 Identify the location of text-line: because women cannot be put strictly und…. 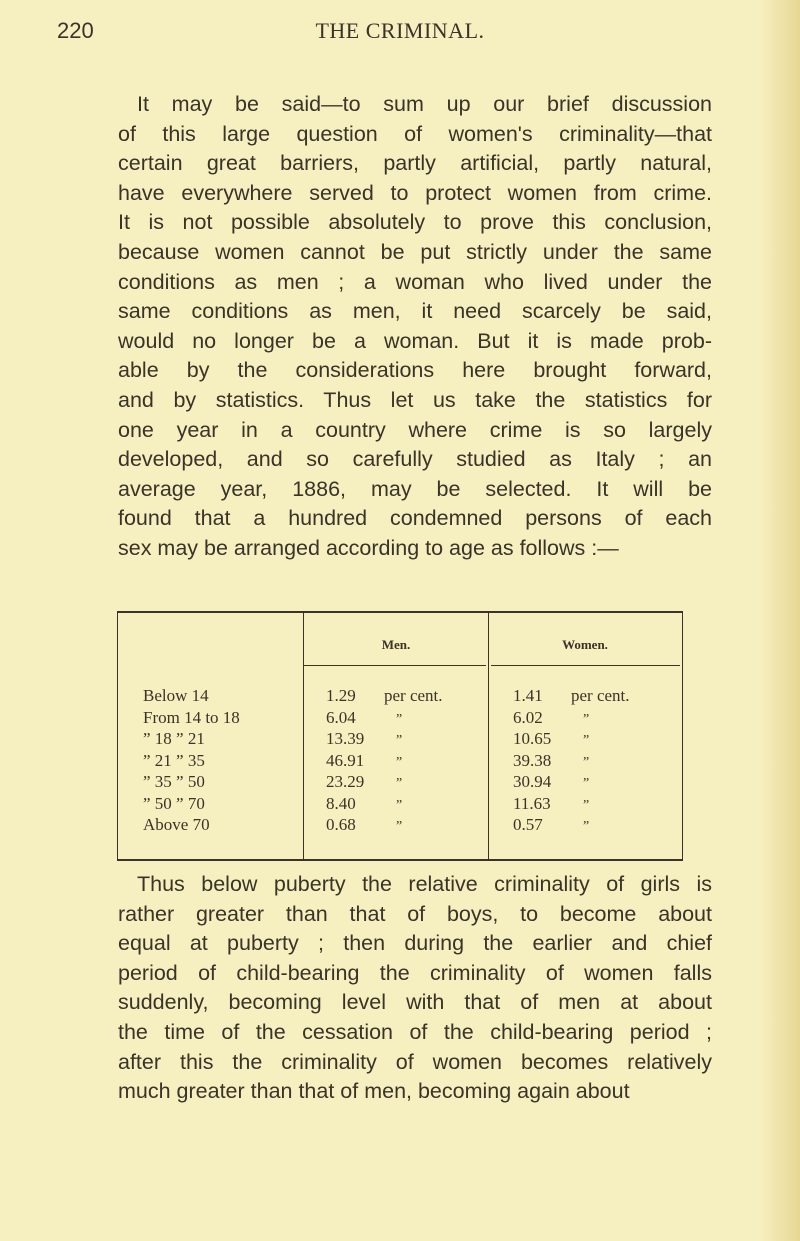
(415, 251).